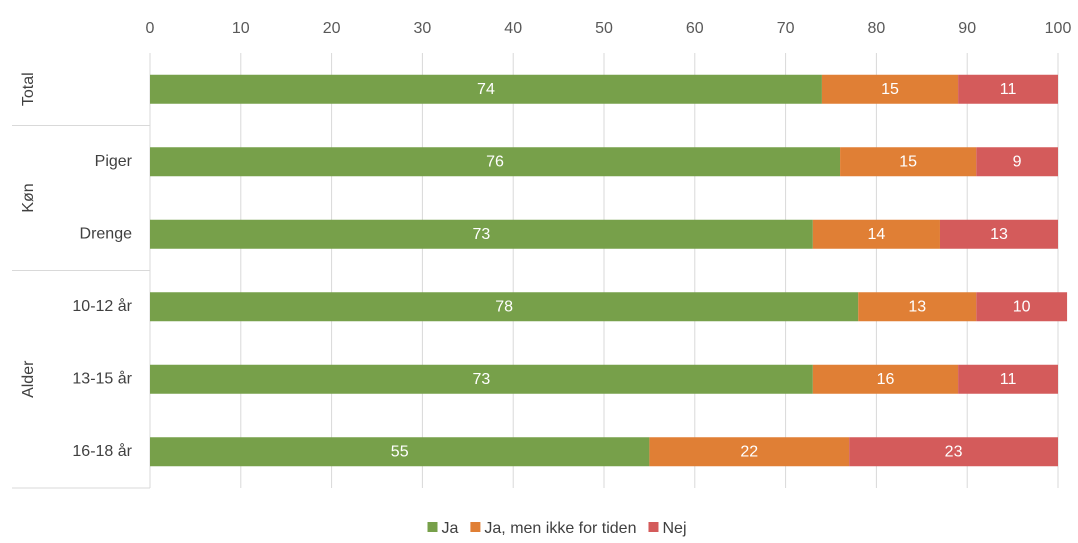  What do you see at coordinates (560, 528) in the screenshot?
I see `legend-label: Ja, men ikke for tiden` at bounding box center [560, 528].